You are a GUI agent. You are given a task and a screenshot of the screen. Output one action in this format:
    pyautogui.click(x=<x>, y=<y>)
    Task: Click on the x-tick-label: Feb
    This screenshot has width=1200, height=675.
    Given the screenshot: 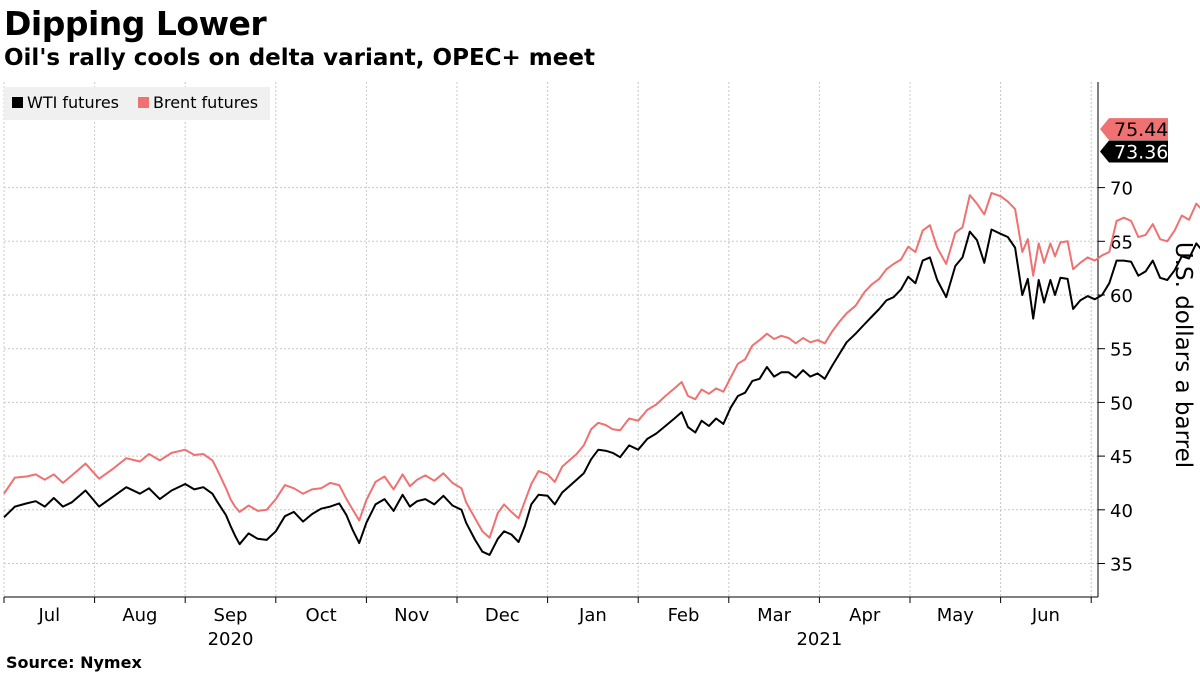 What is the action you would take?
    pyautogui.click(x=684, y=615)
    